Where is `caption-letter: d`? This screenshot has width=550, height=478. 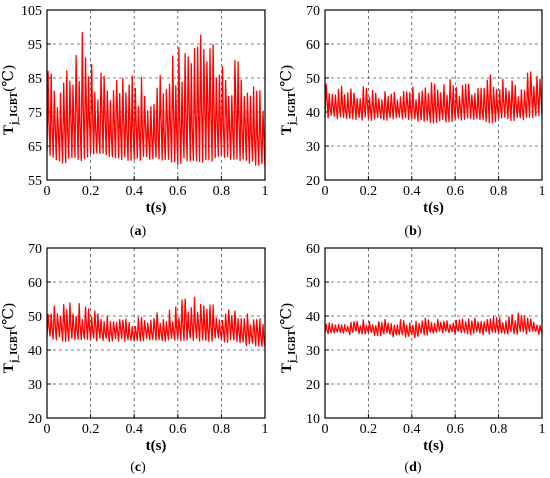
caption-letter: d is located at coordinates (413, 467).